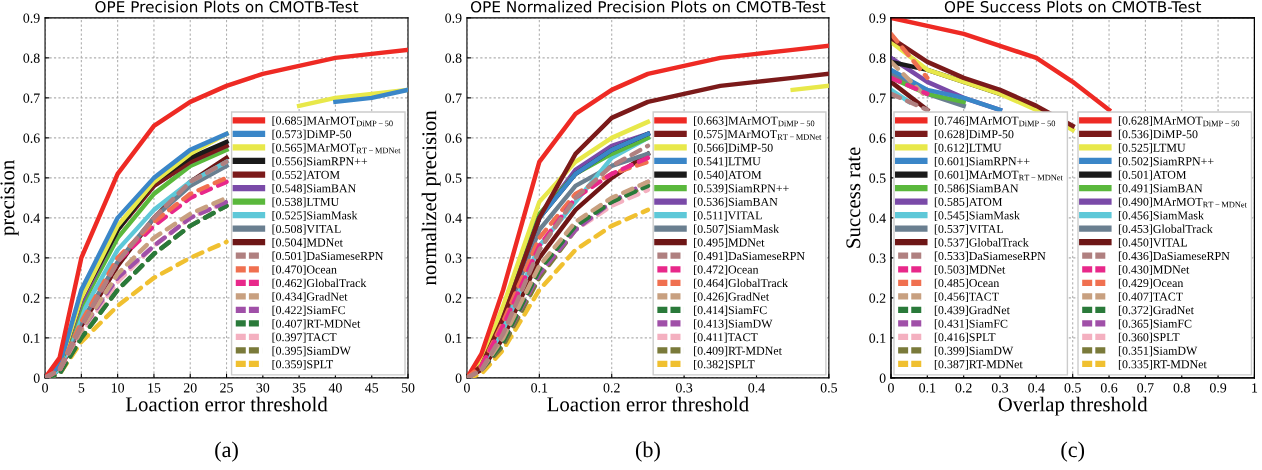 The width and height of the screenshot is (1262, 470). What do you see at coordinates (647, 451) in the screenshot?
I see `text: (b)` at bounding box center [647, 451].